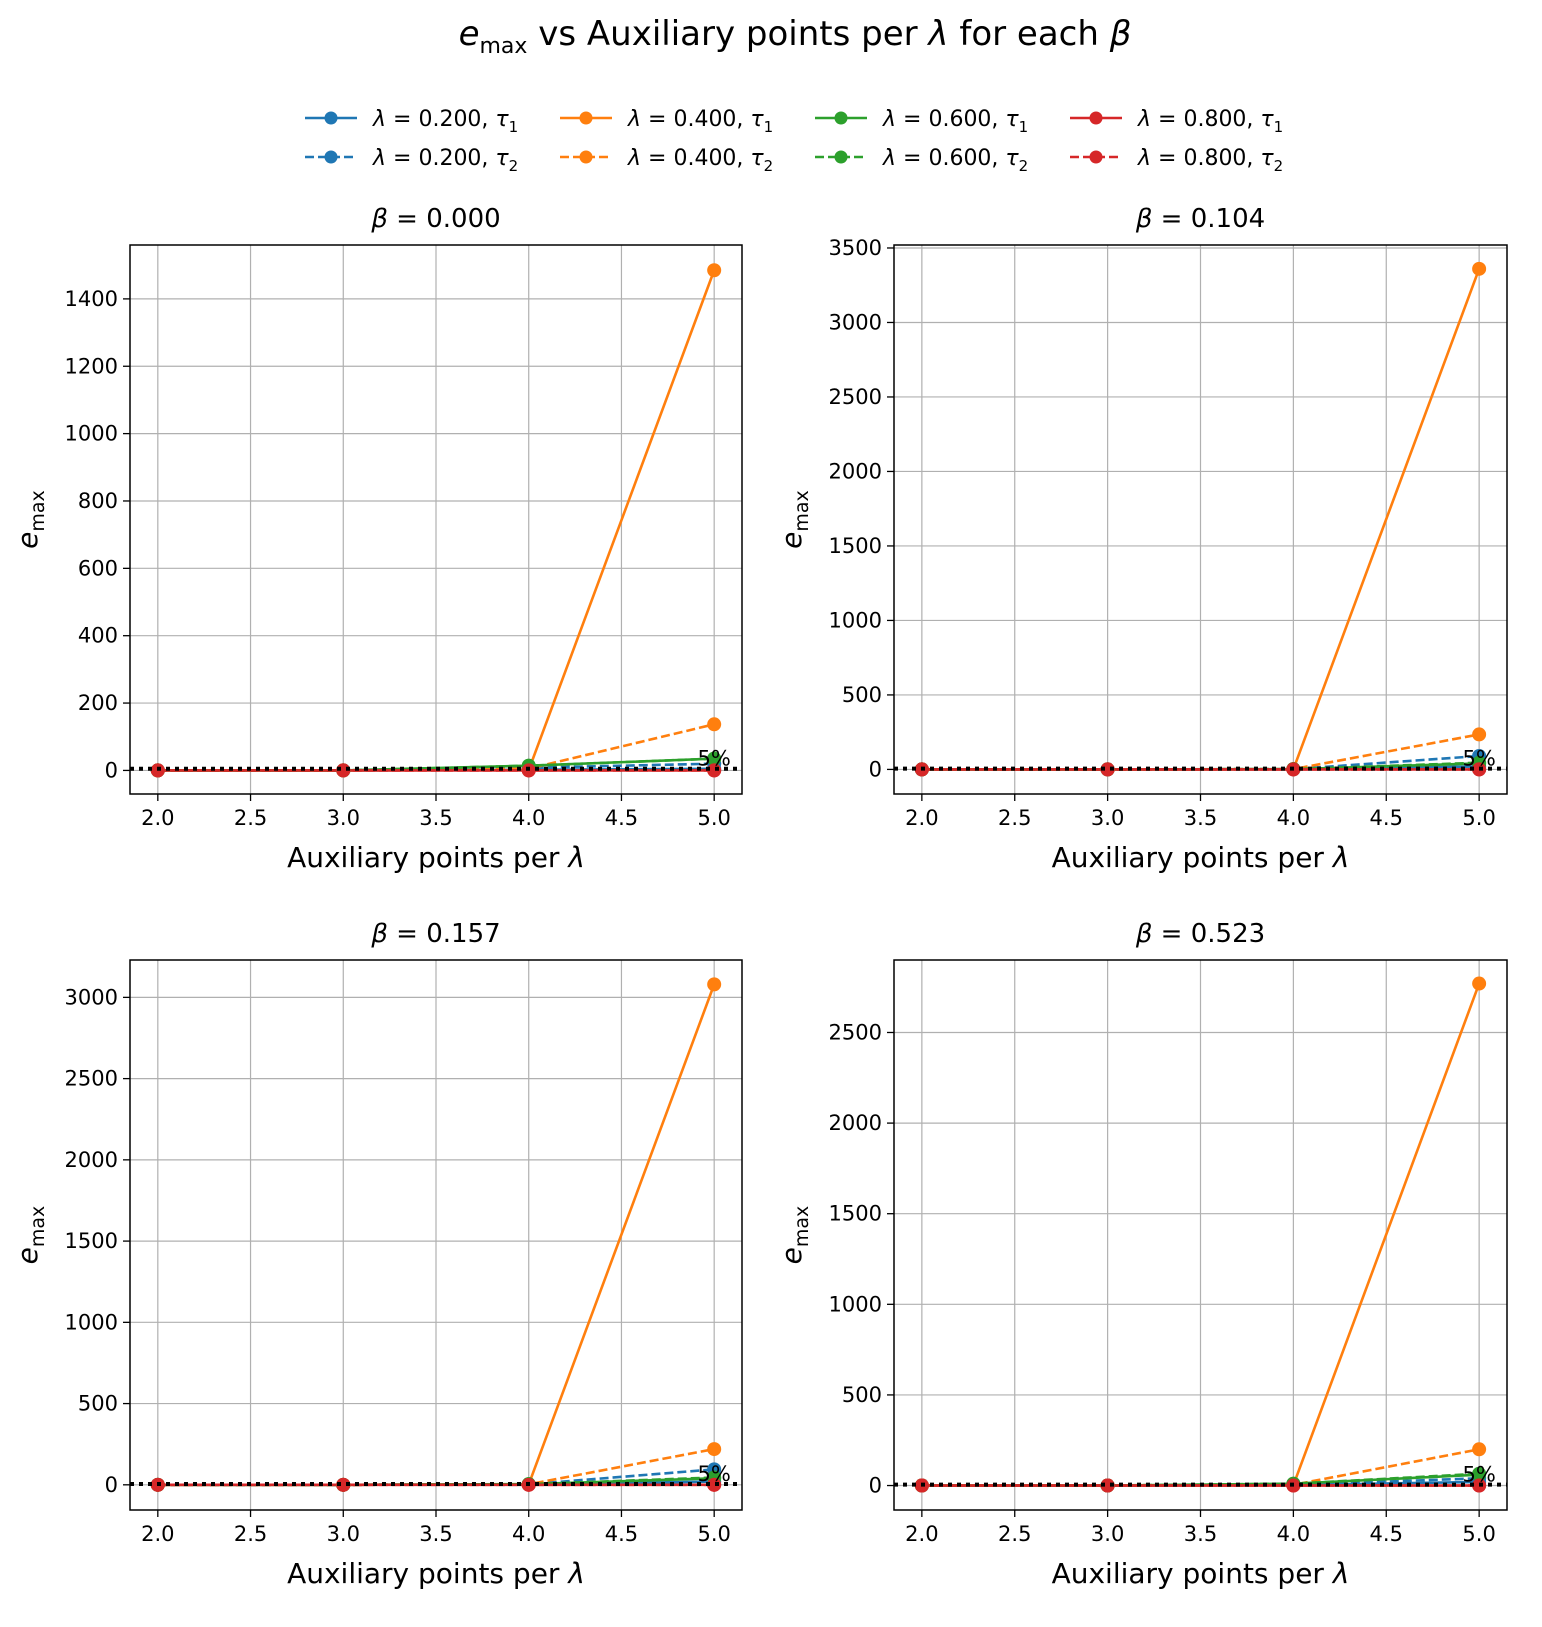  I want to click on legend-label: λ = 0.600, τ2, so click(955, 160).